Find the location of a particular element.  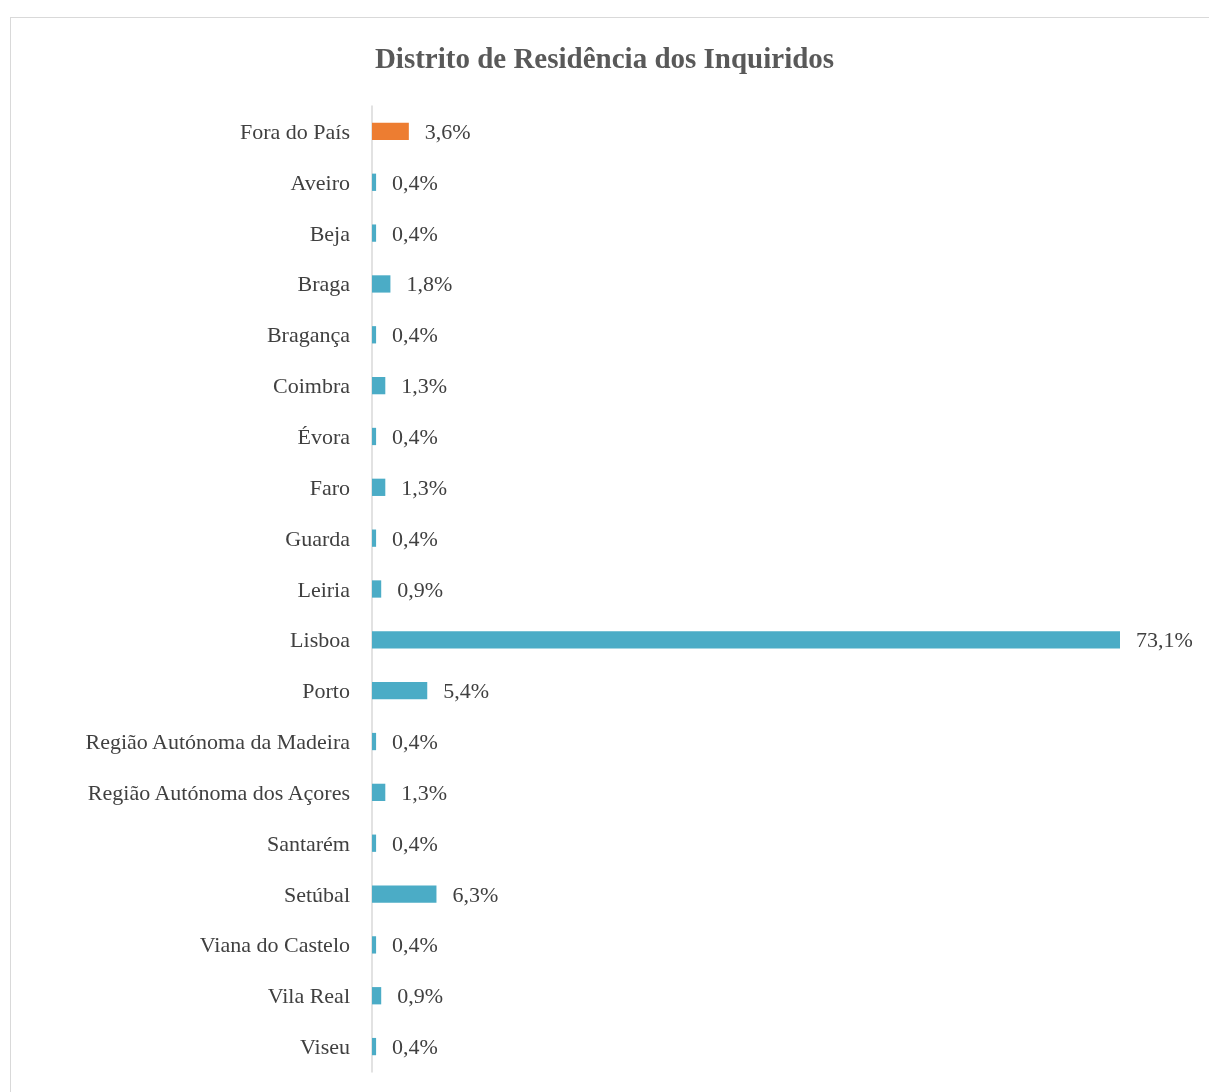

y-tick-label: Braga is located at coordinates (324, 284).